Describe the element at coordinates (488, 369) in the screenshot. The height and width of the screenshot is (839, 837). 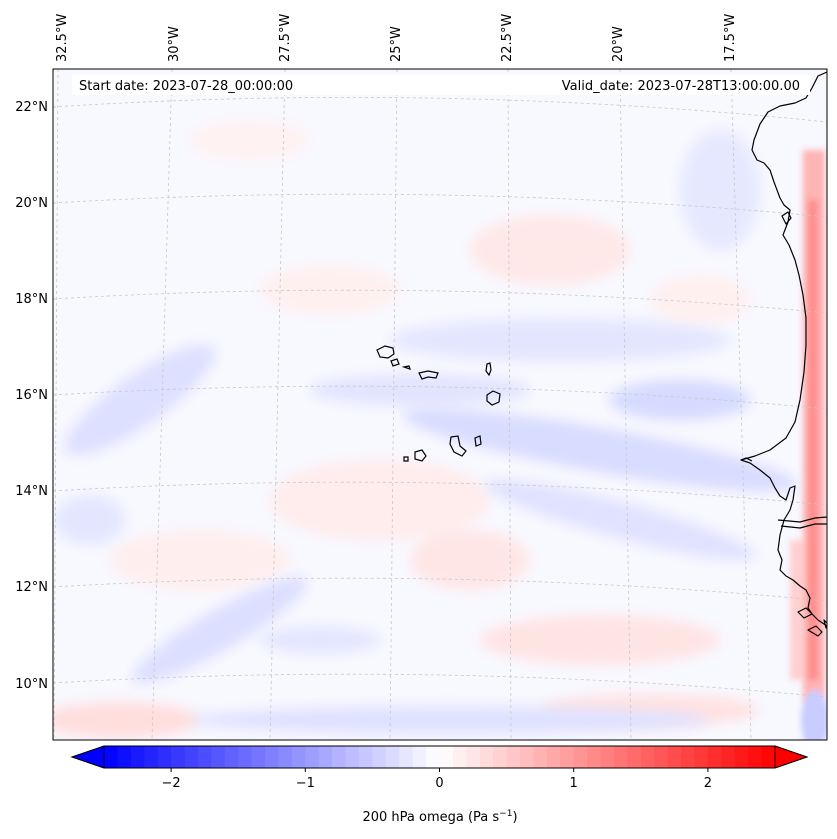
I see `island-sal` at that location.